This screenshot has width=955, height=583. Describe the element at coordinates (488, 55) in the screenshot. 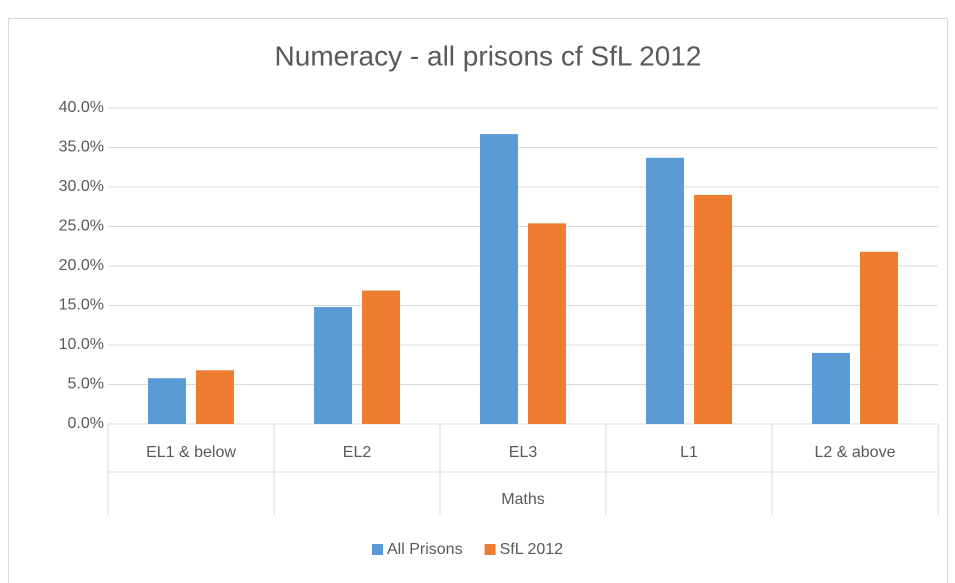

I see `chart-title: Numeracy - all prisons cf SfL 2012` at that location.